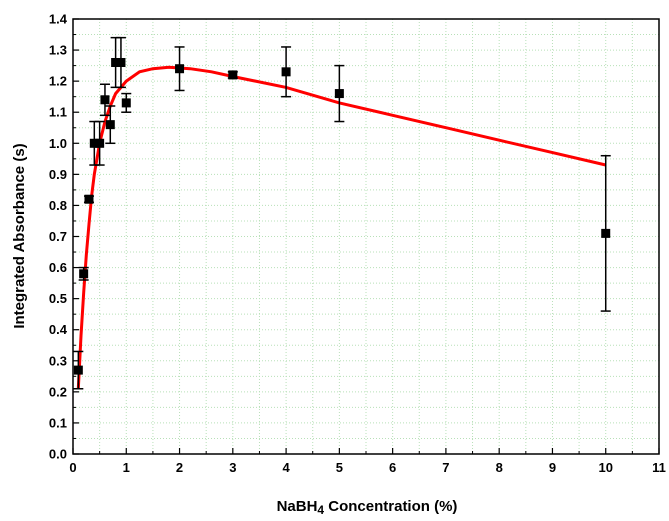  I want to click on x-tick-labels: 0 1 2 3 4 5 6 7 8 9 10 11, so click(367, 467).